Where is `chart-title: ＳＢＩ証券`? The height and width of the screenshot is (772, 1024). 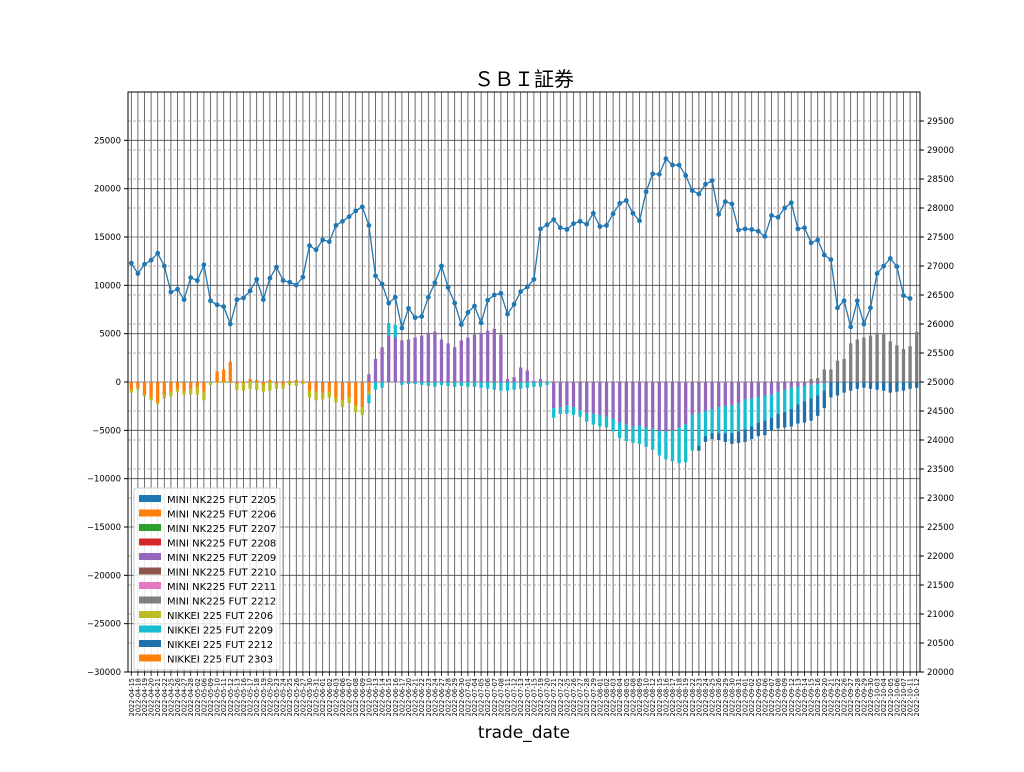
chart-title: ＳＢＩ証券 is located at coordinates (524, 79).